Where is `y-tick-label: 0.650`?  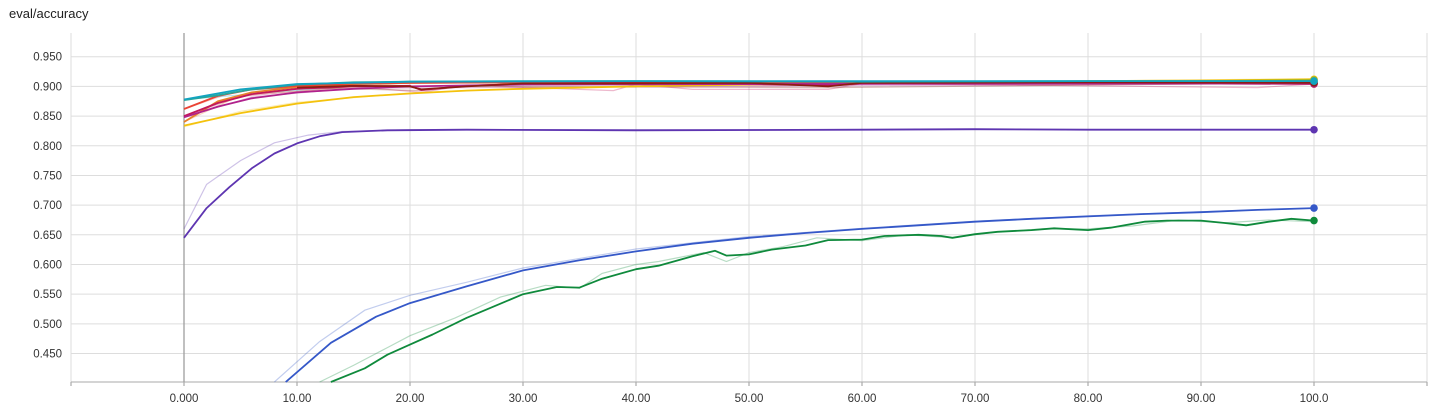
y-tick-label: 0.650 is located at coordinates (47, 236).